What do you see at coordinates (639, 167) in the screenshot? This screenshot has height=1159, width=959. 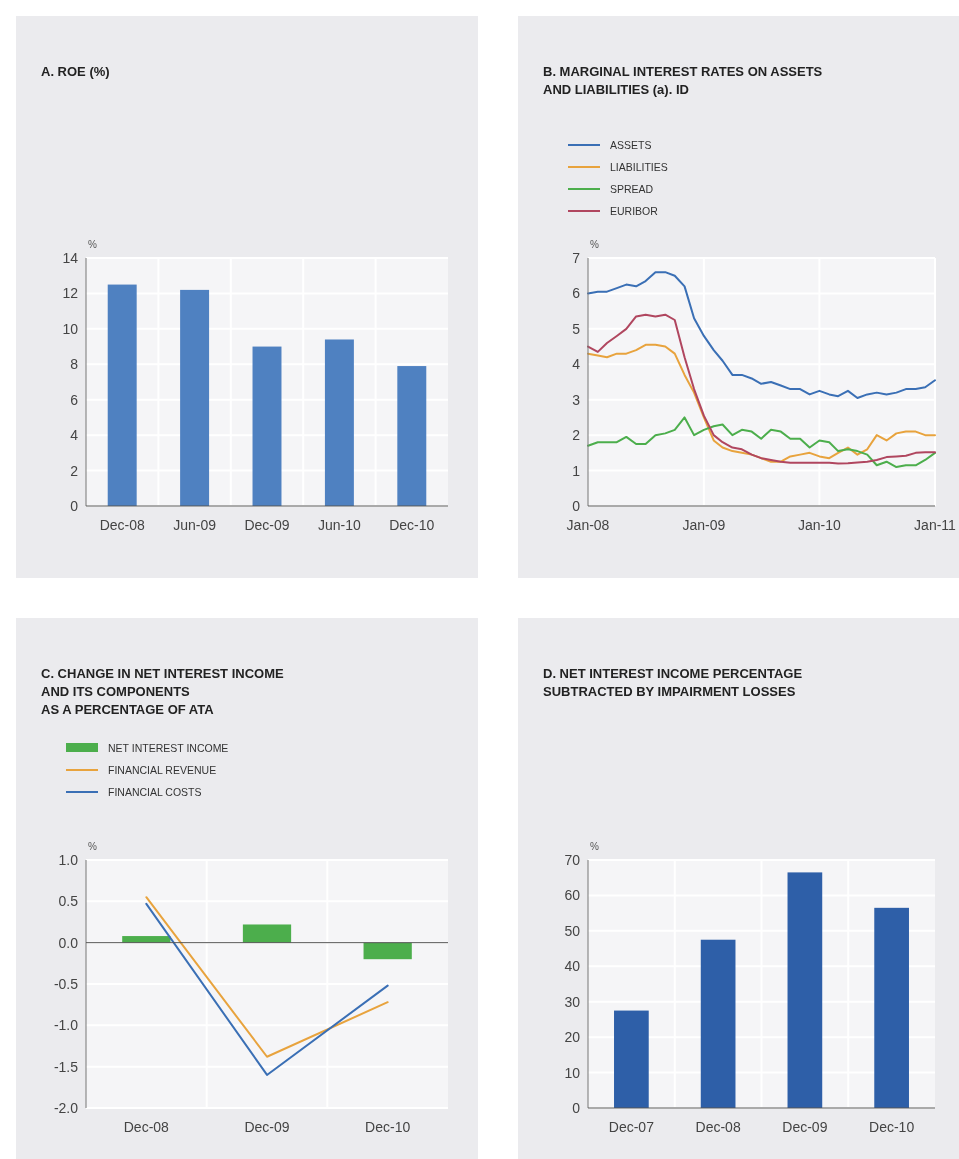 I see `legend-label: LIABILITIES` at bounding box center [639, 167].